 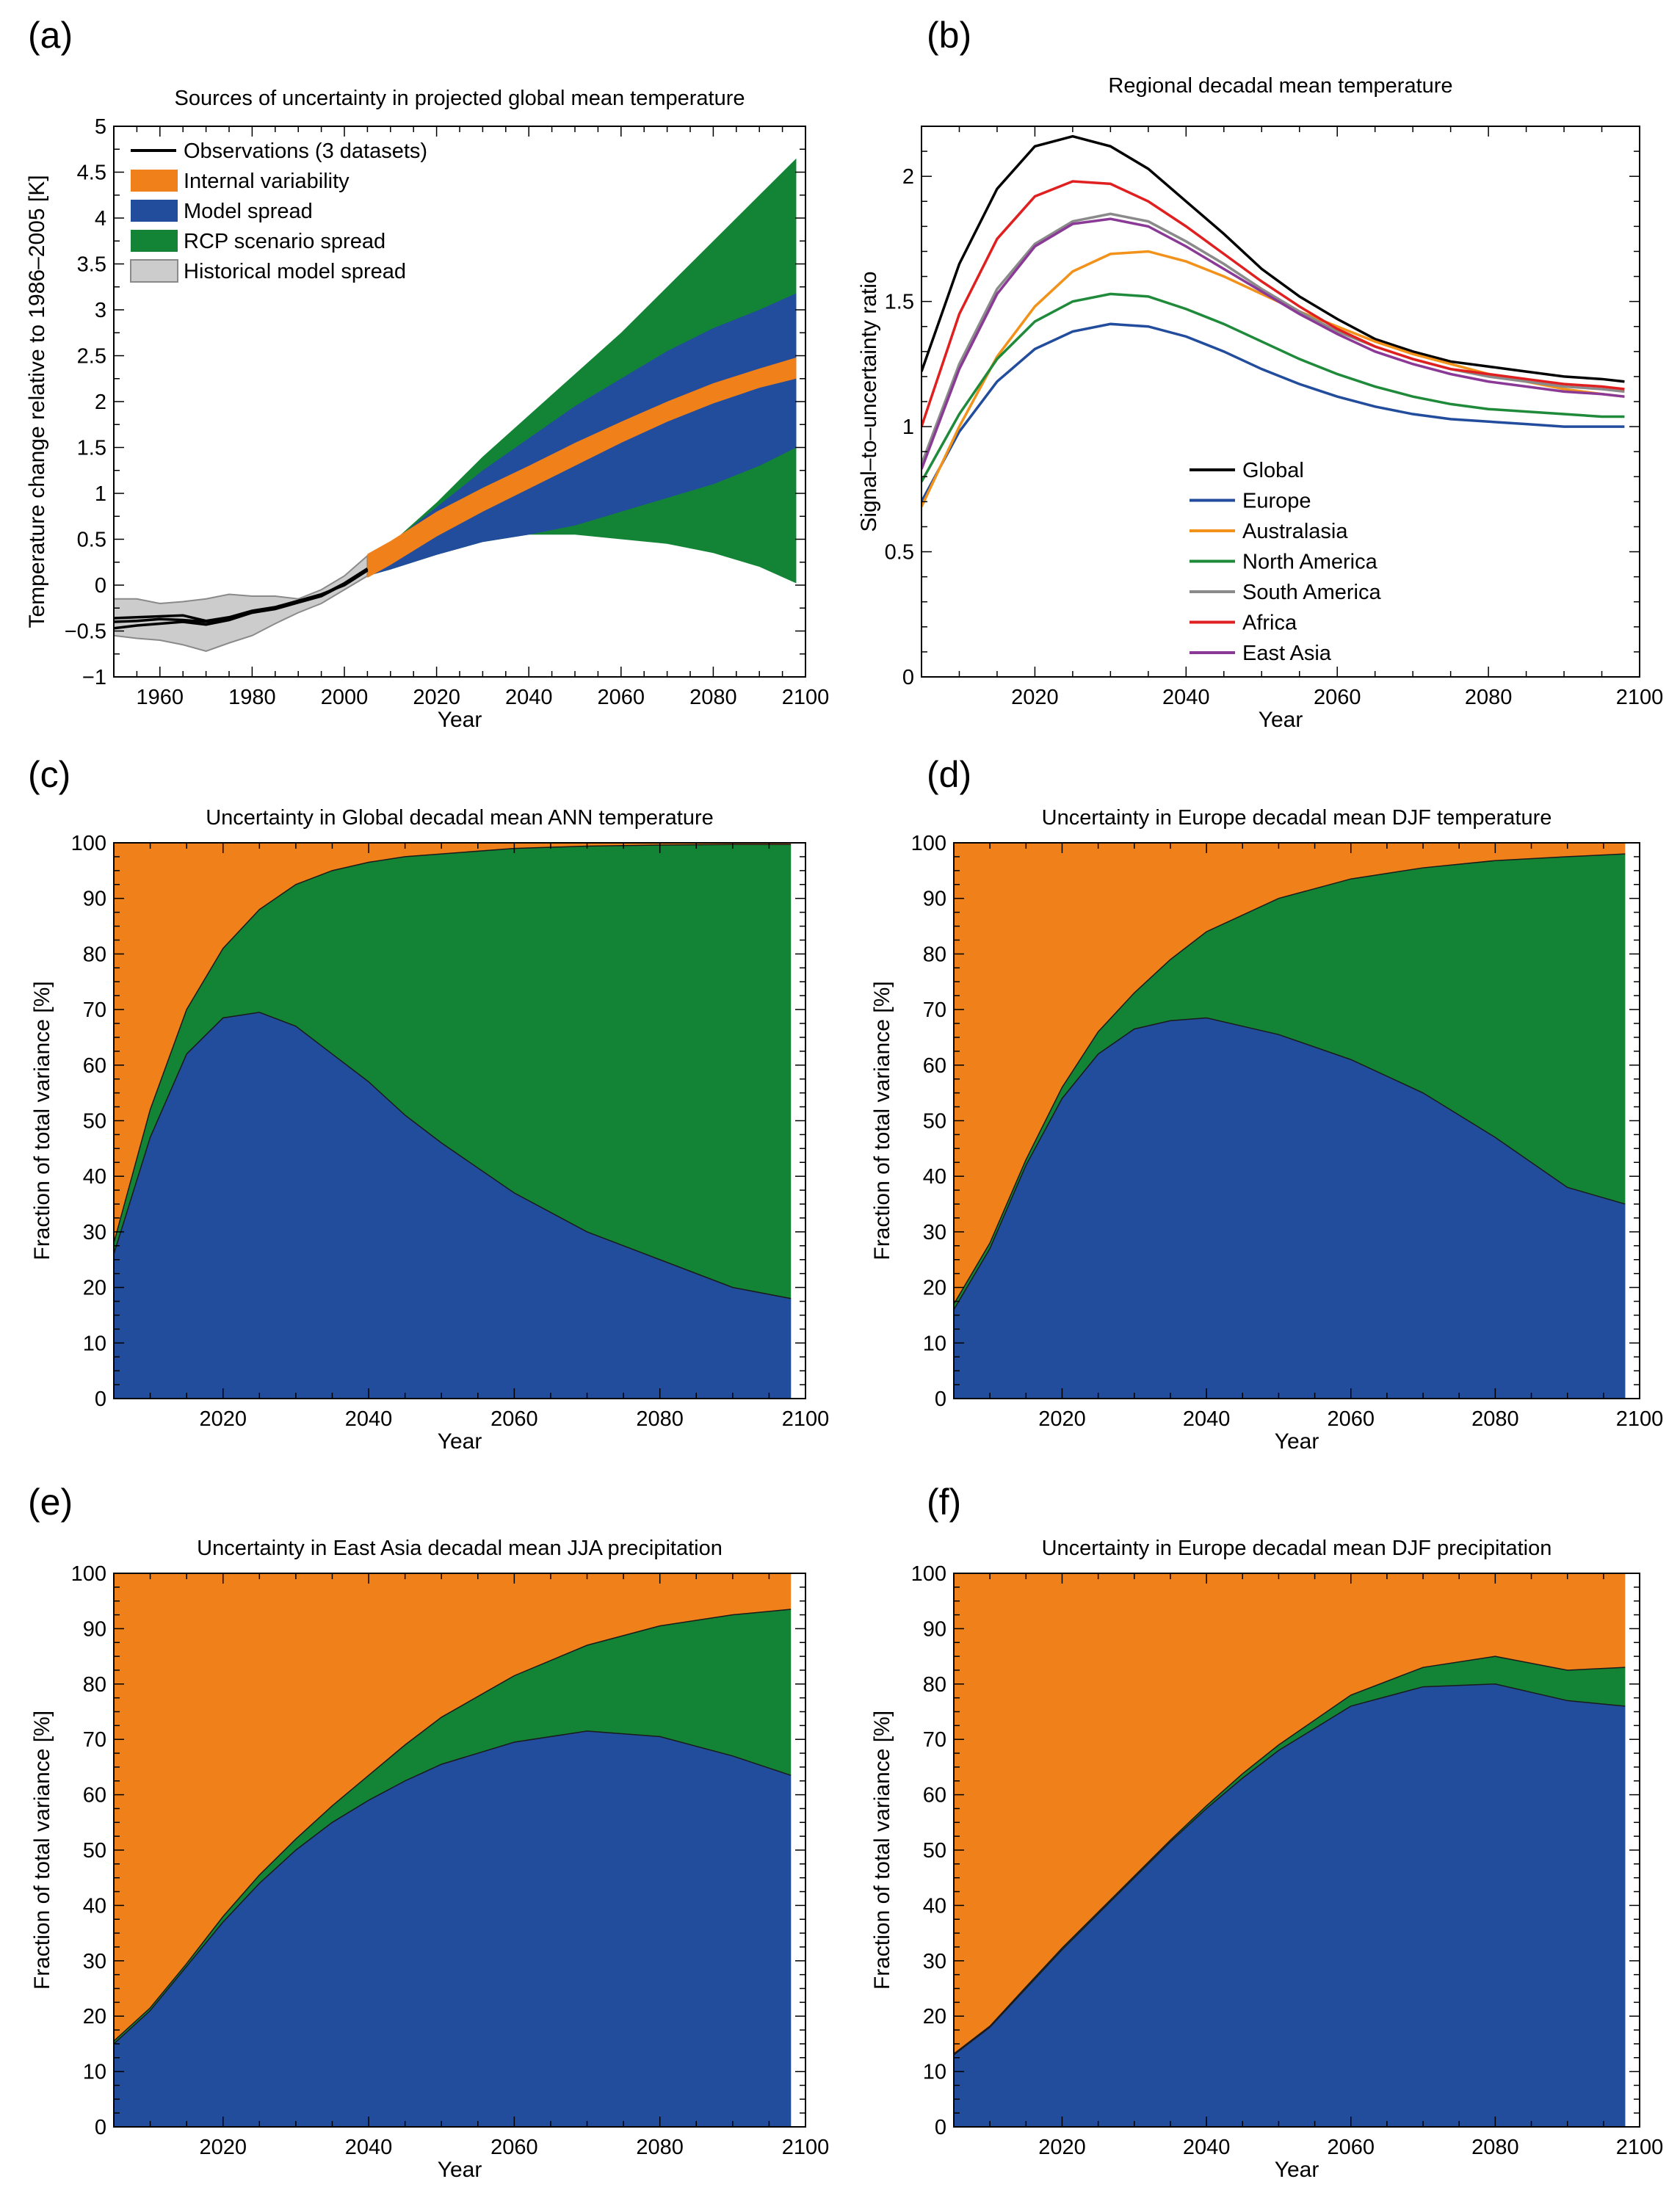 What do you see at coordinates (882, 1120) in the screenshot?
I see `y-axis-label-d: Fraction of total variance [%]` at bounding box center [882, 1120].